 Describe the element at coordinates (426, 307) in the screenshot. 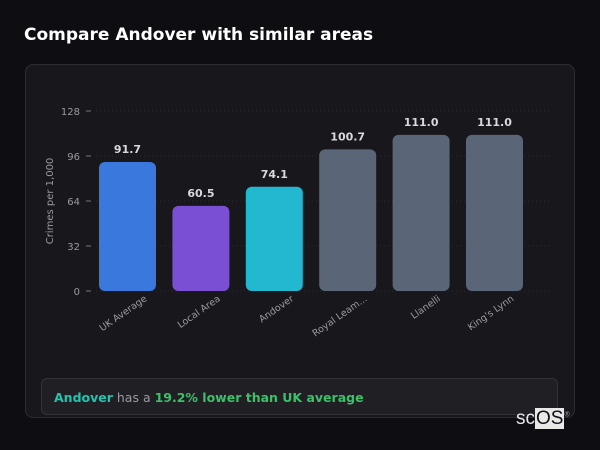

I see `x-tick-label: Llanelli` at that location.